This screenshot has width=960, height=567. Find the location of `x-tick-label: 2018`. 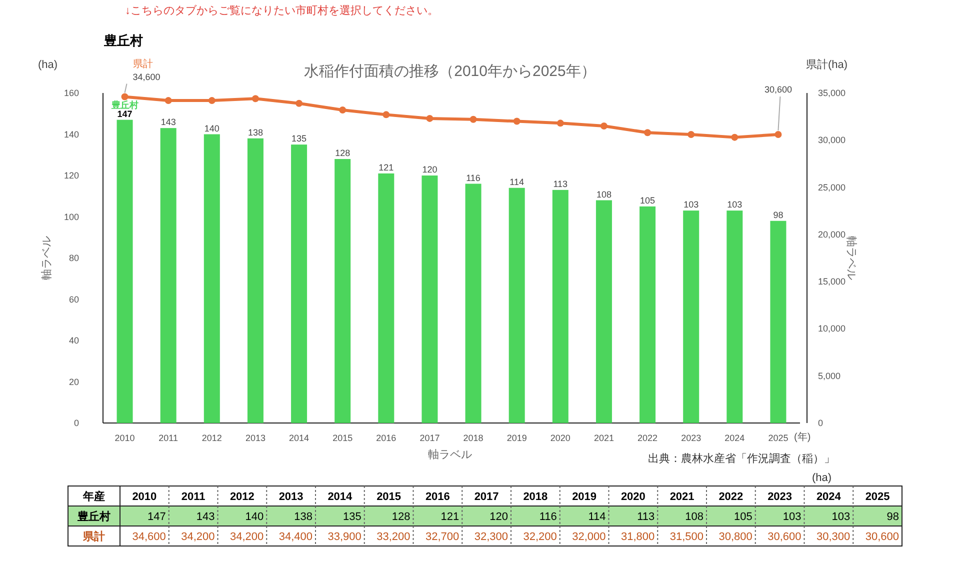

x-tick-label: 2018 is located at coordinates (473, 438).